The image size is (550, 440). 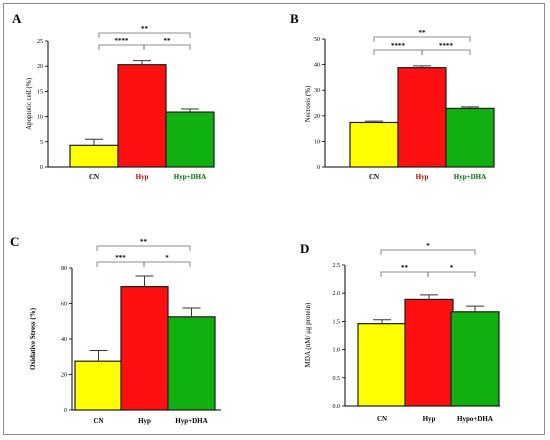 I want to click on panel-letter: D, so click(x=304, y=248).